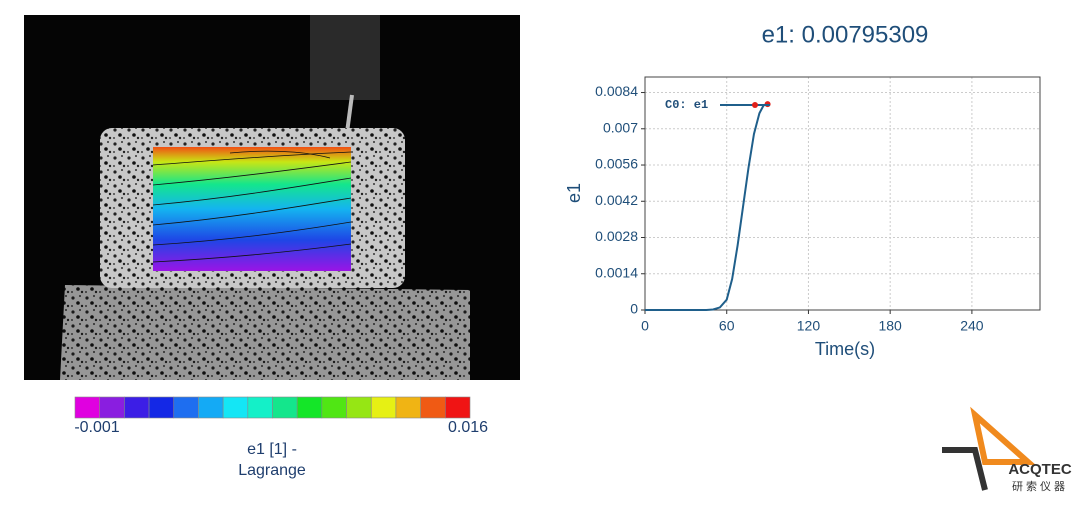 The image size is (1080, 505). I want to click on legend-marker, so click(755, 105).